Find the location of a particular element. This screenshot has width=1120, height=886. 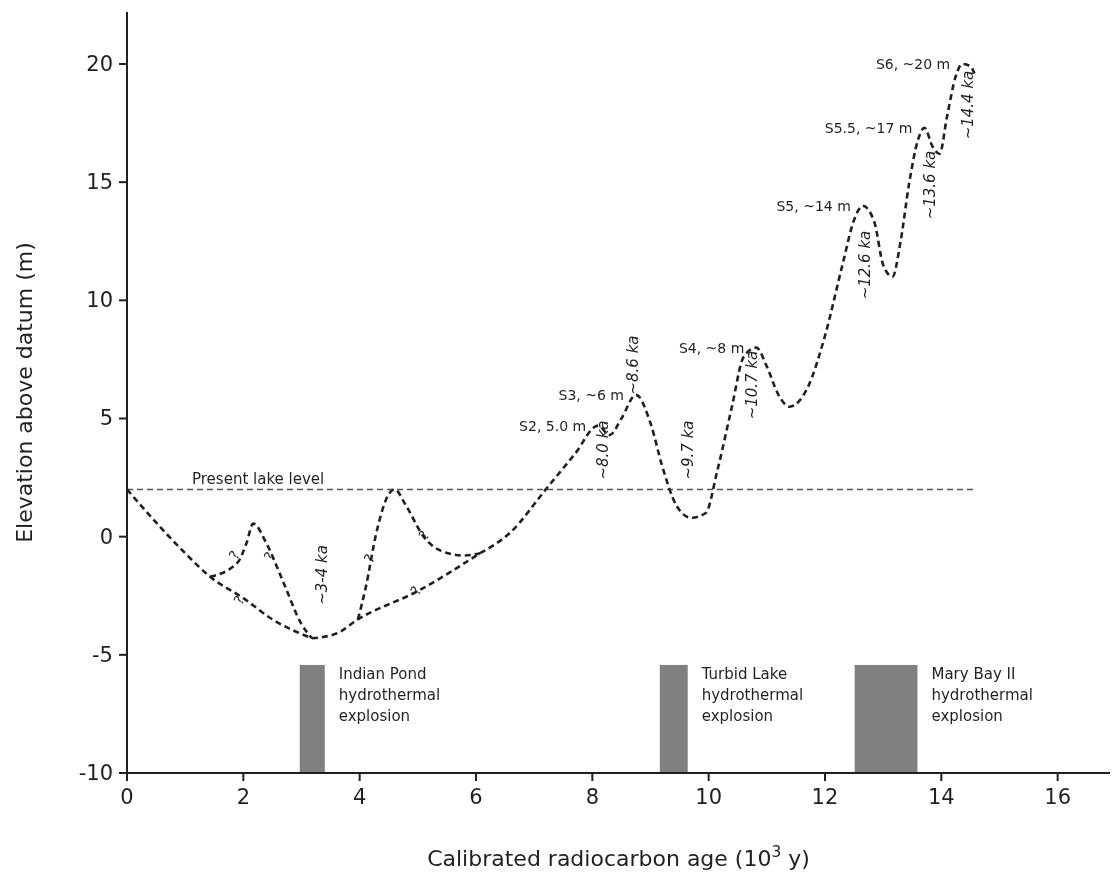

y-tick-label: 0 is located at coordinates (106, 536).